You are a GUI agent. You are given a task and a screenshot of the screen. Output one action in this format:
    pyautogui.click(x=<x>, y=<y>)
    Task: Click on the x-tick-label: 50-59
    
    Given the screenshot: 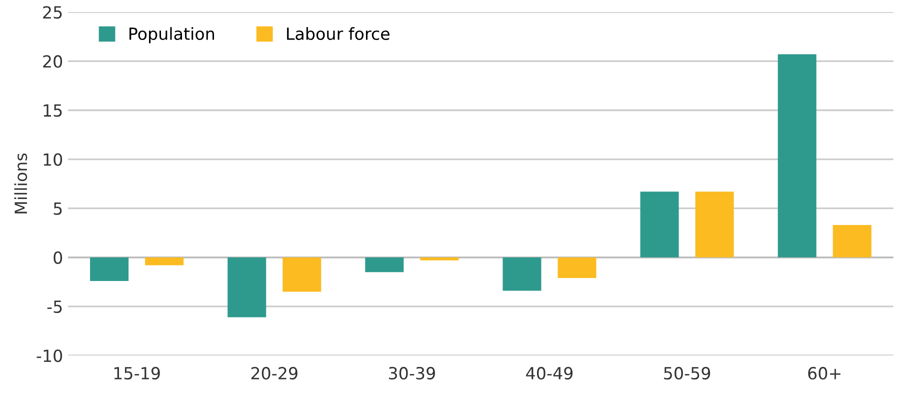 What is the action you would take?
    pyautogui.click(x=687, y=373)
    